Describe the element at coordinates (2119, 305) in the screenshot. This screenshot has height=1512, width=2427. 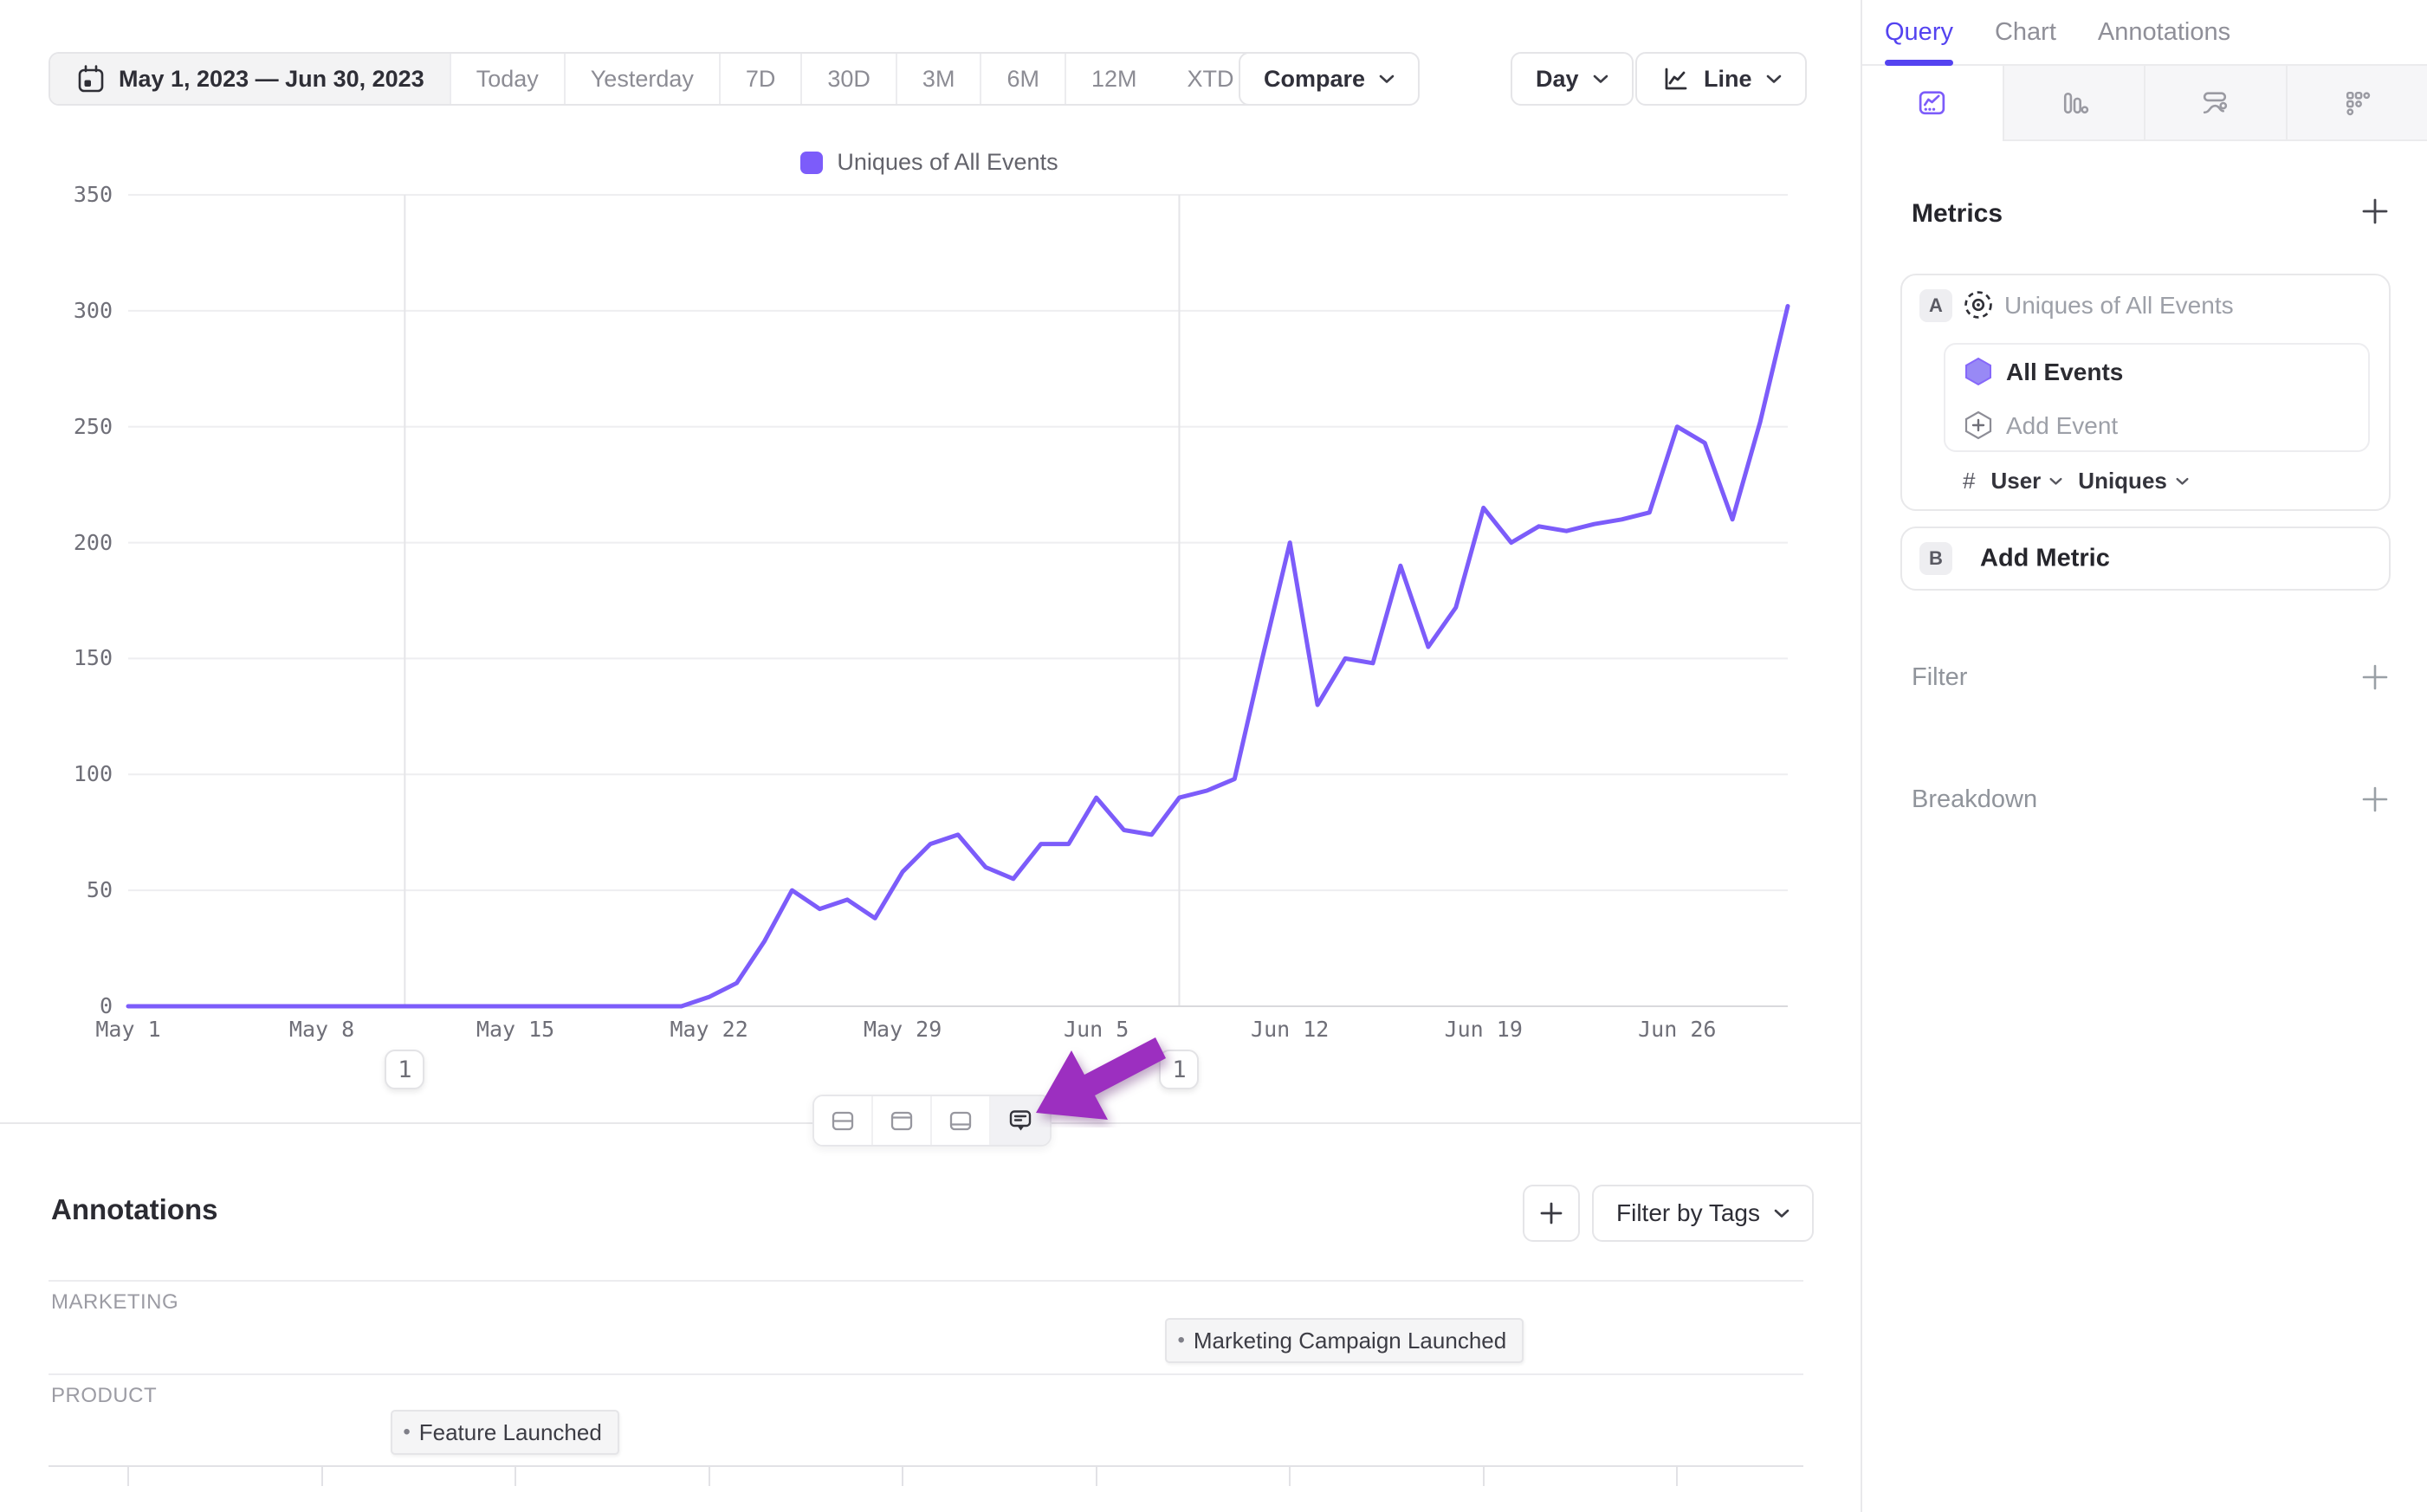
I see `metric-name-placeholder: Uniques of All Events` at that location.